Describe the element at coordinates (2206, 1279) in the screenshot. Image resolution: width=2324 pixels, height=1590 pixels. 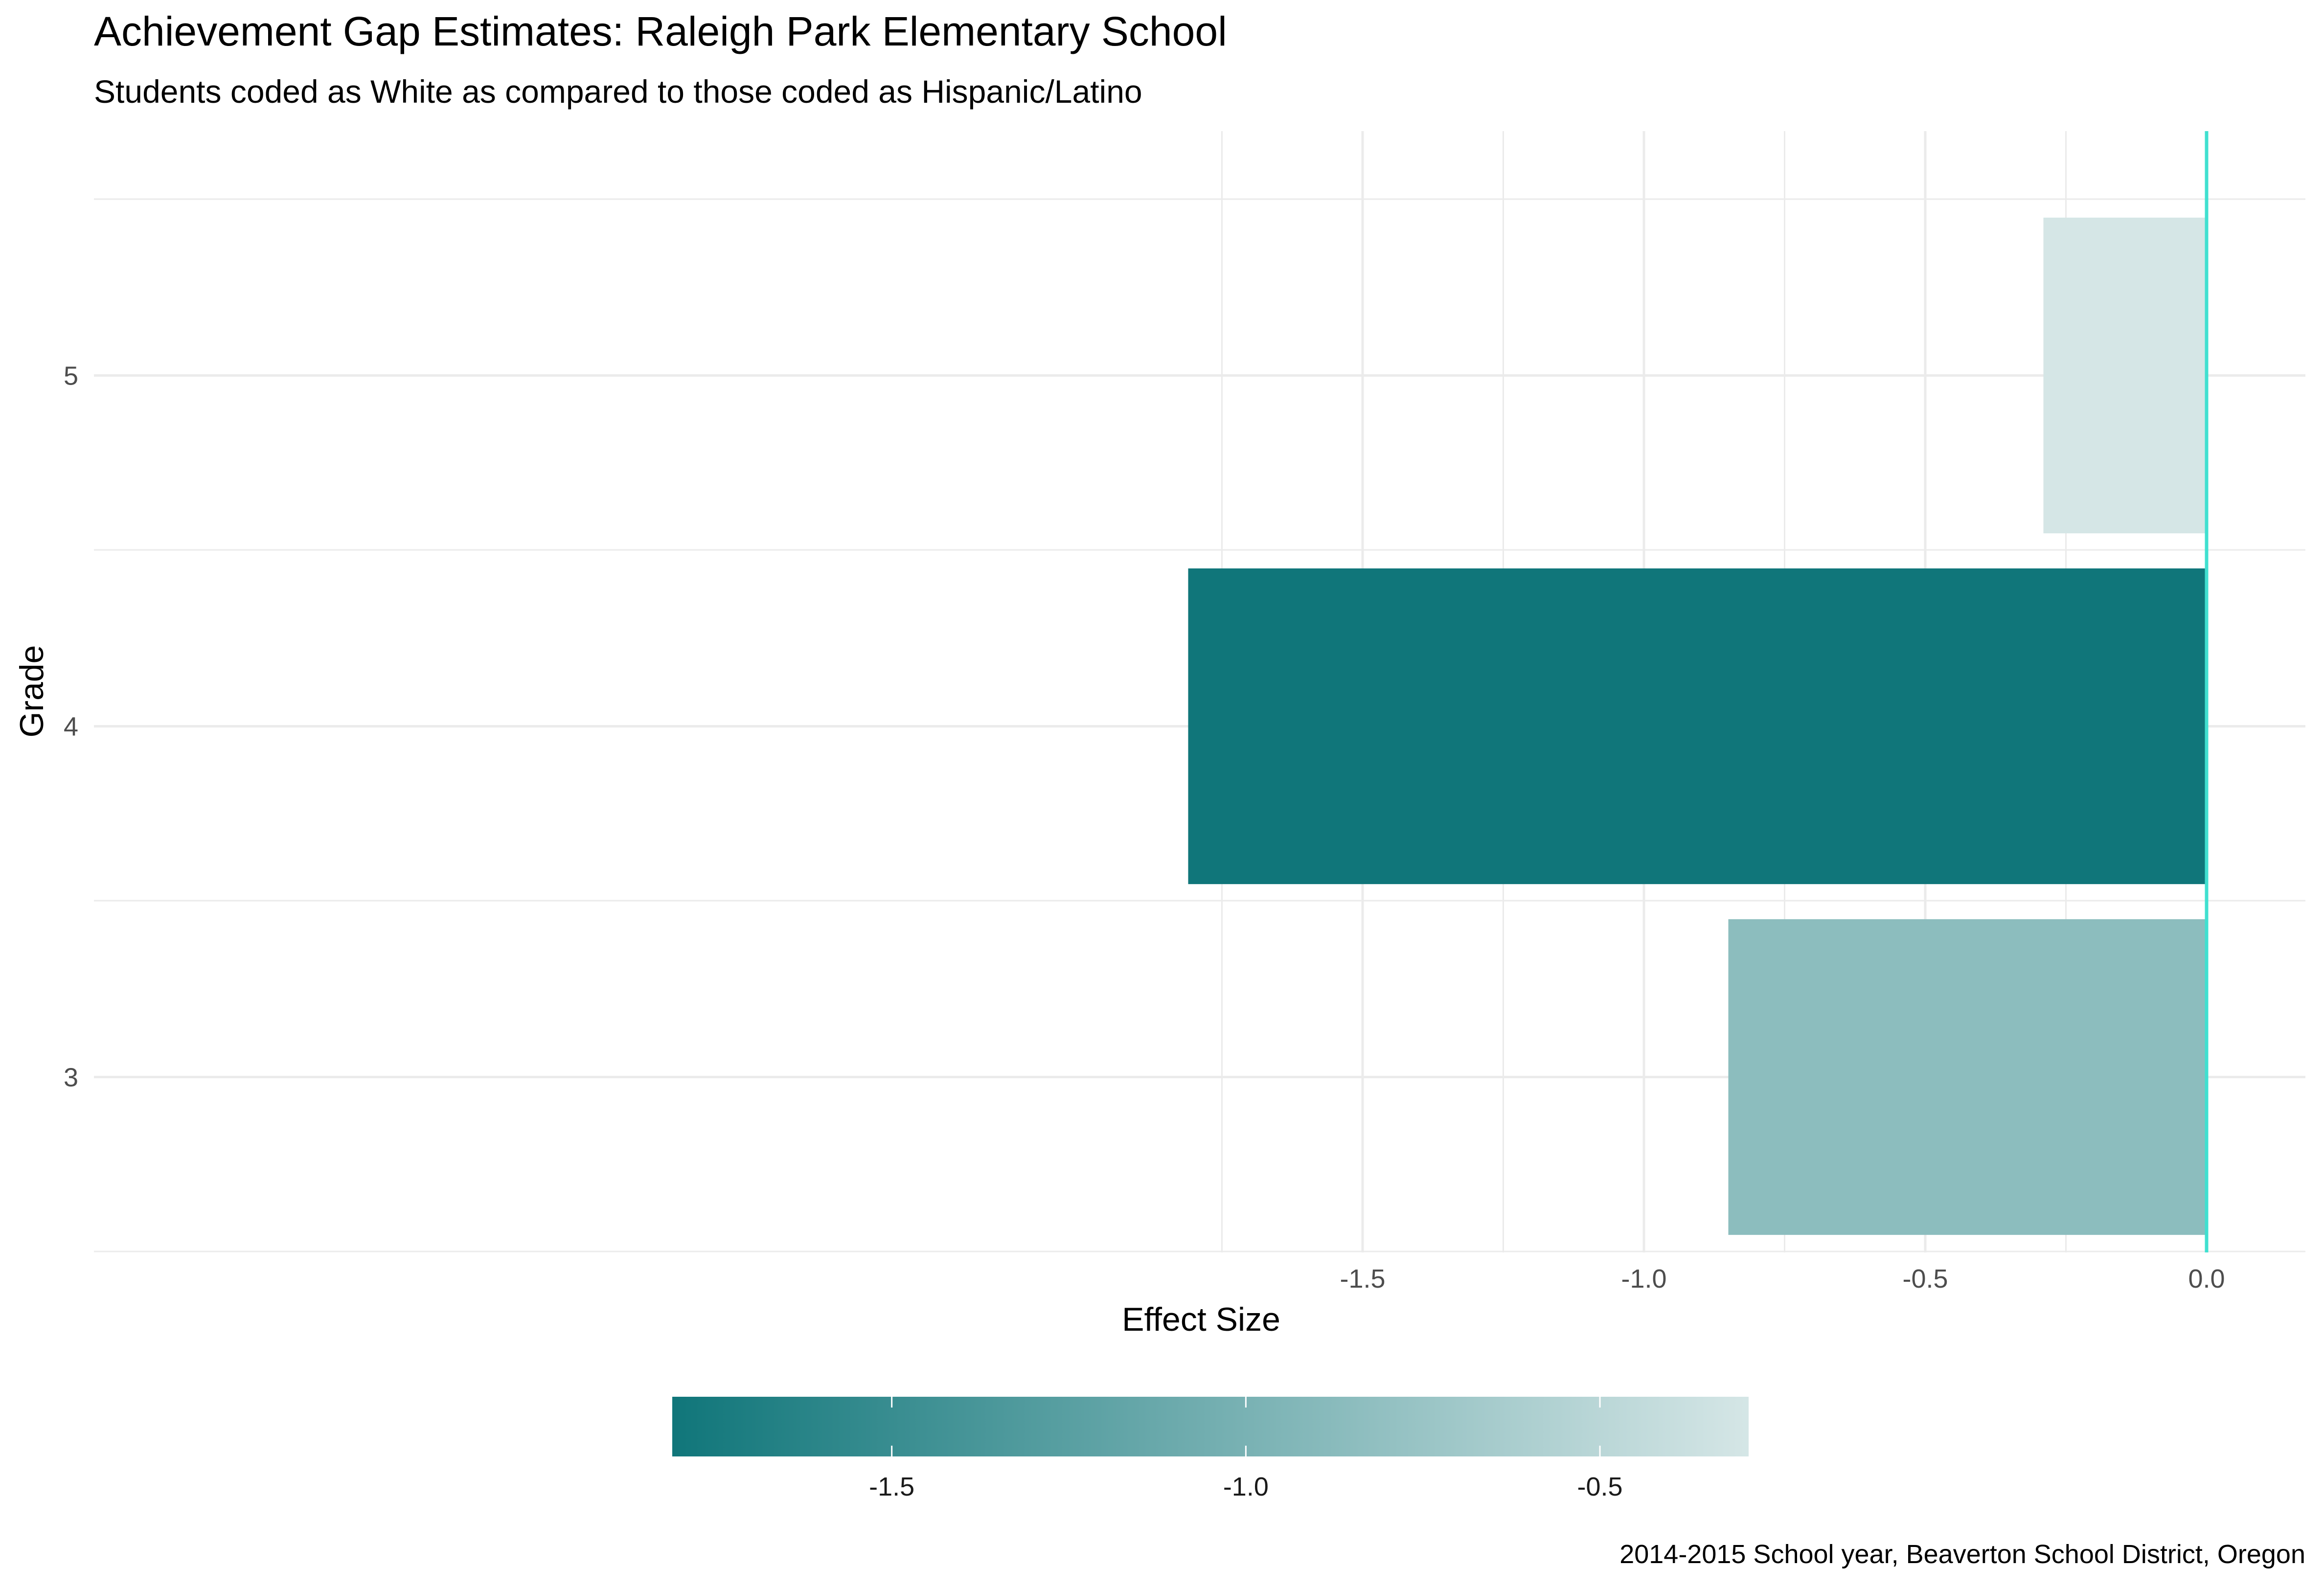
I see `x-tick-label: 0.0` at that location.